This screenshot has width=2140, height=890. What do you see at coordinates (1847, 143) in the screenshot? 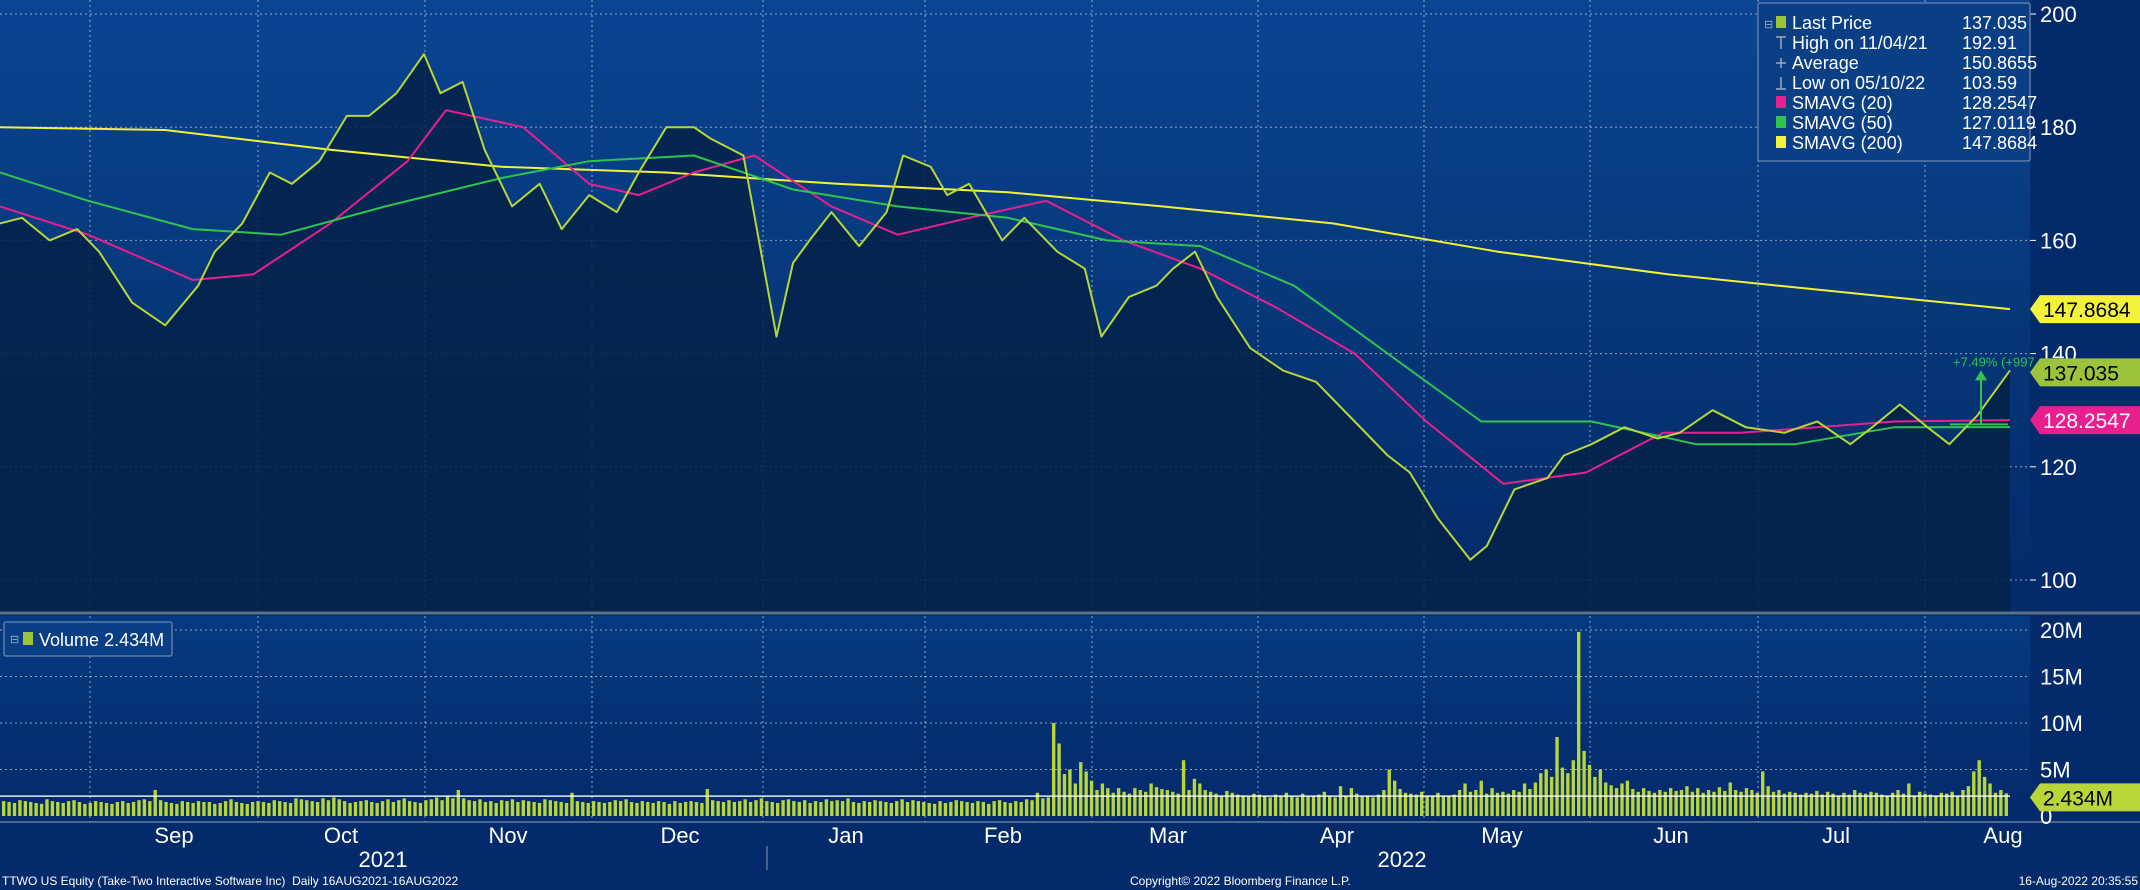
I see `legend-label: SMAVG (200)` at bounding box center [1847, 143].